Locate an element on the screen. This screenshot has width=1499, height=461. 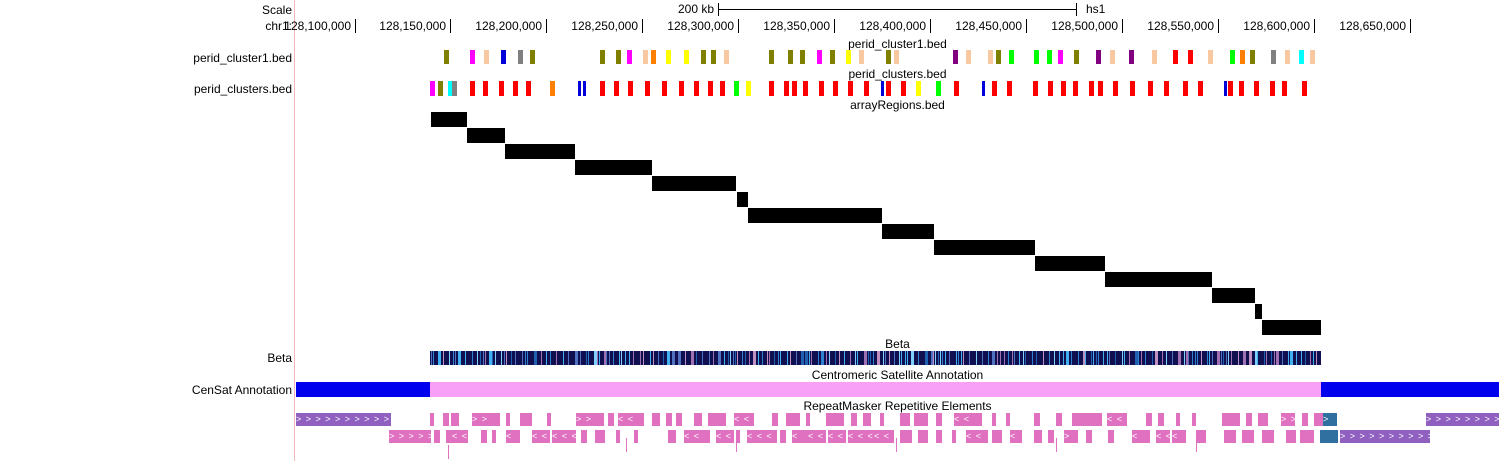
repeat-element: > > is located at coordinates (590, 419).